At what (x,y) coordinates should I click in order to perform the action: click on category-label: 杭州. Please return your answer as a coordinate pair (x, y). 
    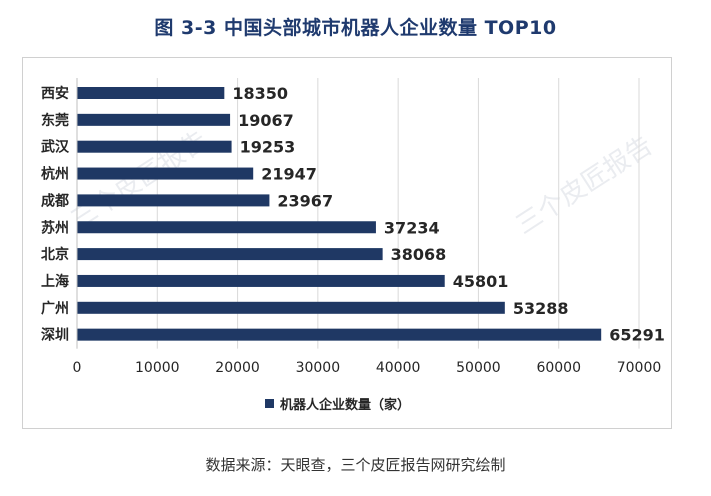
    Looking at the image, I should click on (55, 174).